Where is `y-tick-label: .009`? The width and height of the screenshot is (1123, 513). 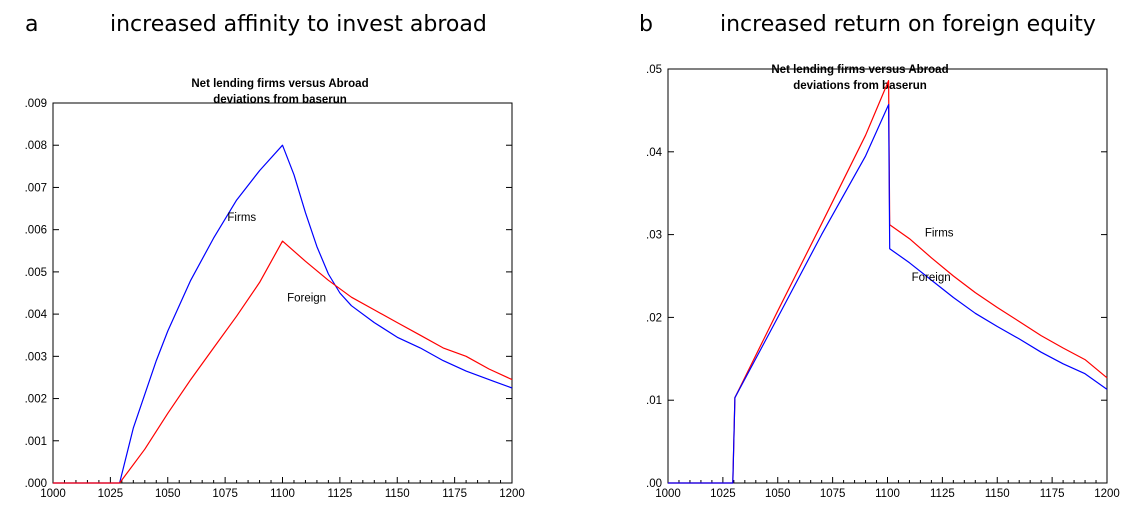 y-tick-label: .009 is located at coordinates (36, 104).